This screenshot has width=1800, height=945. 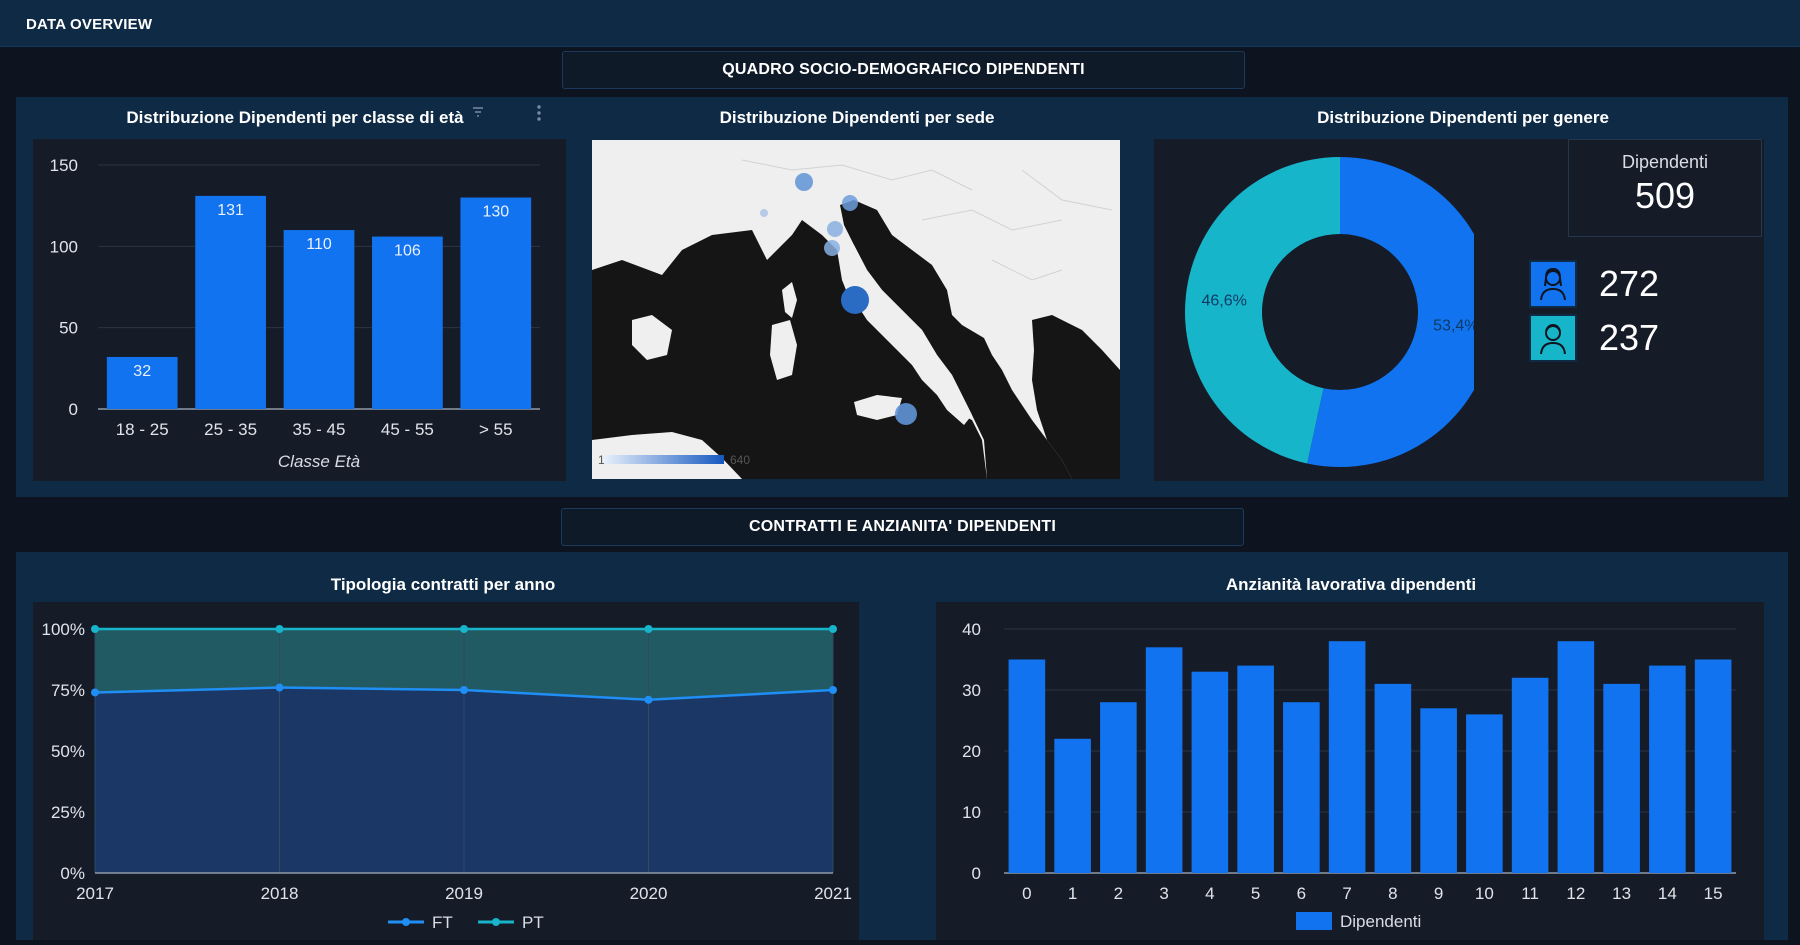 I want to click on x-tick-label: 4, so click(x=1209, y=893).